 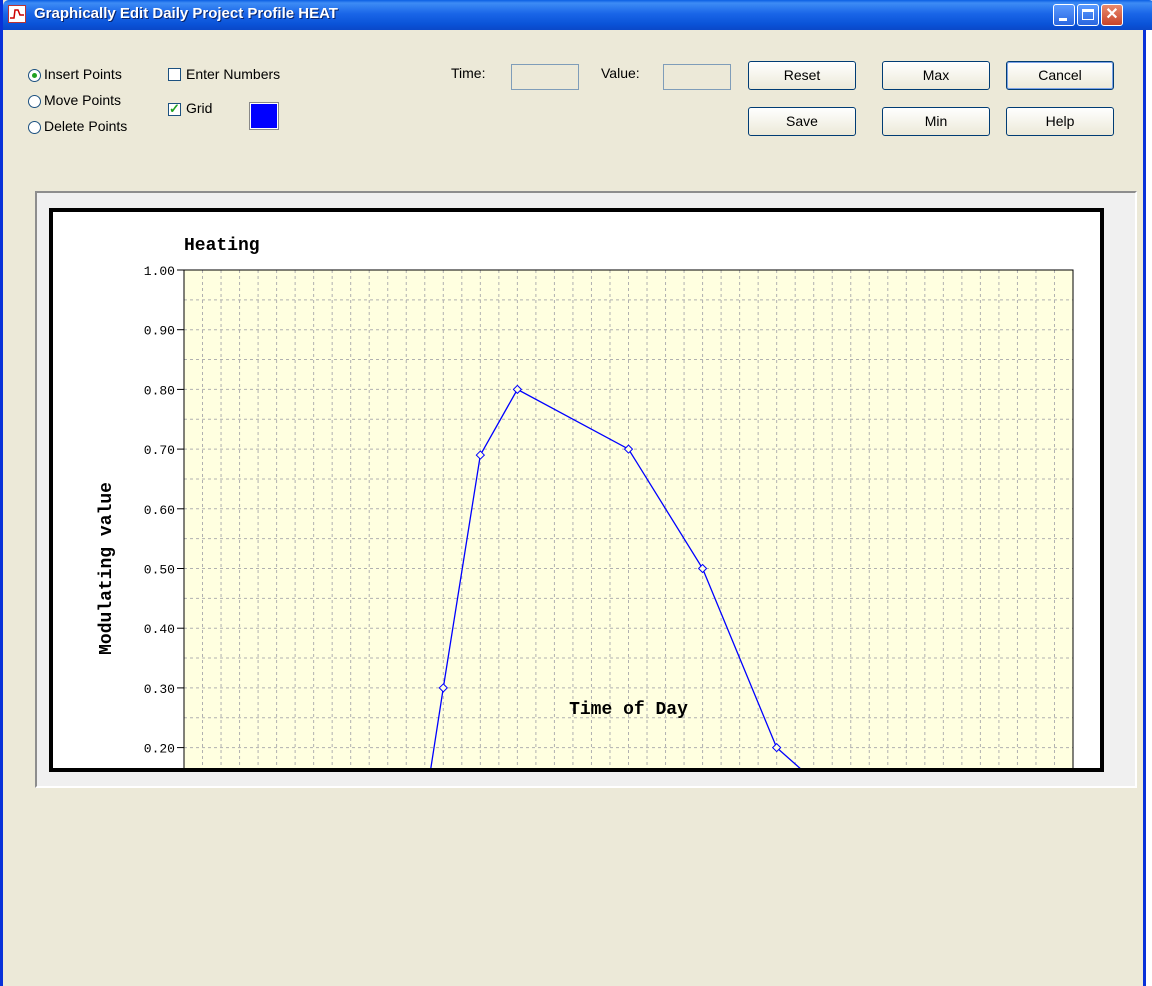 What do you see at coordinates (1060, 121) in the screenshot?
I see `help-button: Help` at bounding box center [1060, 121].